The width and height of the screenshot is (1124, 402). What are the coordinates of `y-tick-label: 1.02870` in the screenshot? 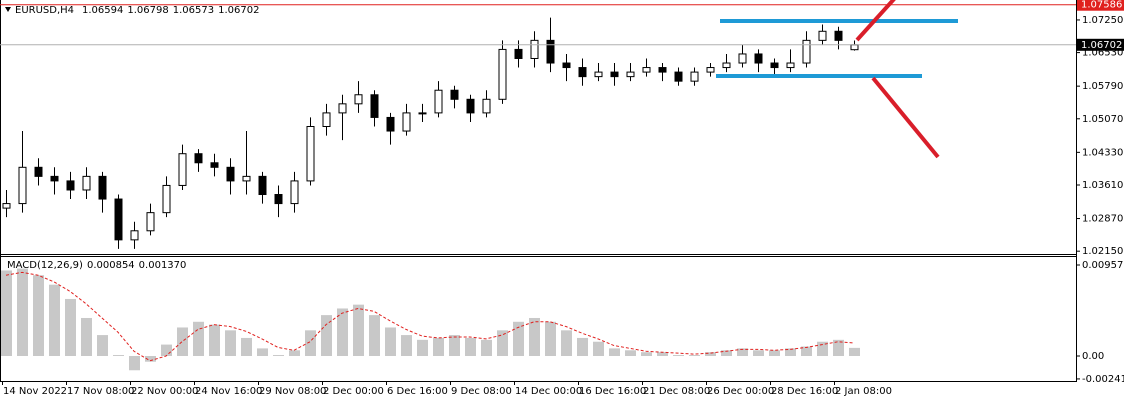 It's located at (1102, 219).